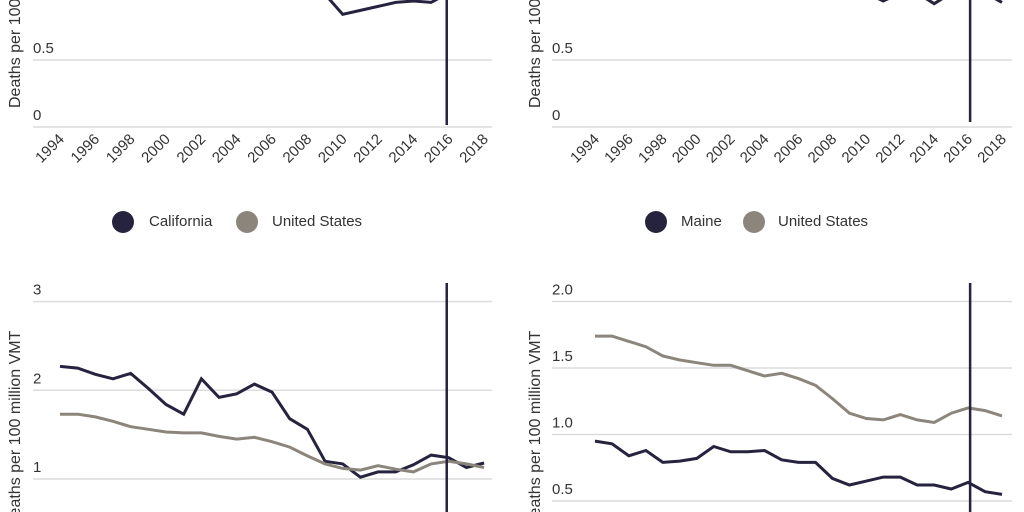 The image size is (1024, 512). Describe the element at coordinates (701, 221) in the screenshot. I see `legend-label-maine: Maine` at that location.